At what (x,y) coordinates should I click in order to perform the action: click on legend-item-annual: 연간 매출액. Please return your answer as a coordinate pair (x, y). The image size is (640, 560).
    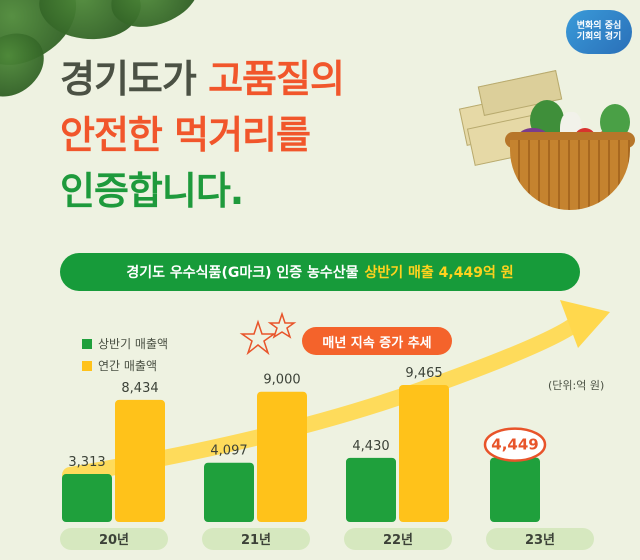
    Looking at the image, I should click on (119, 365).